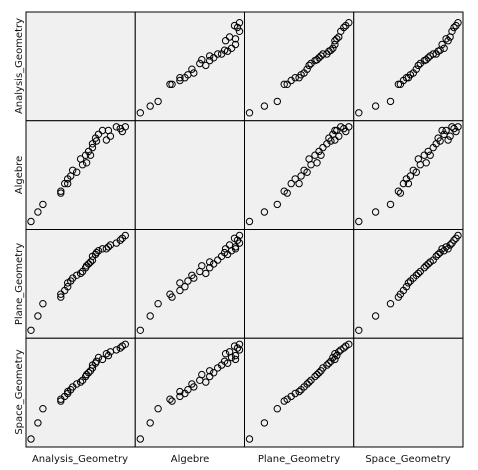  What do you see at coordinates (299, 459) in the screenshot?
I see `col-label-plane-geometry: Plane_Geometry` at bounding box center [299, 459].